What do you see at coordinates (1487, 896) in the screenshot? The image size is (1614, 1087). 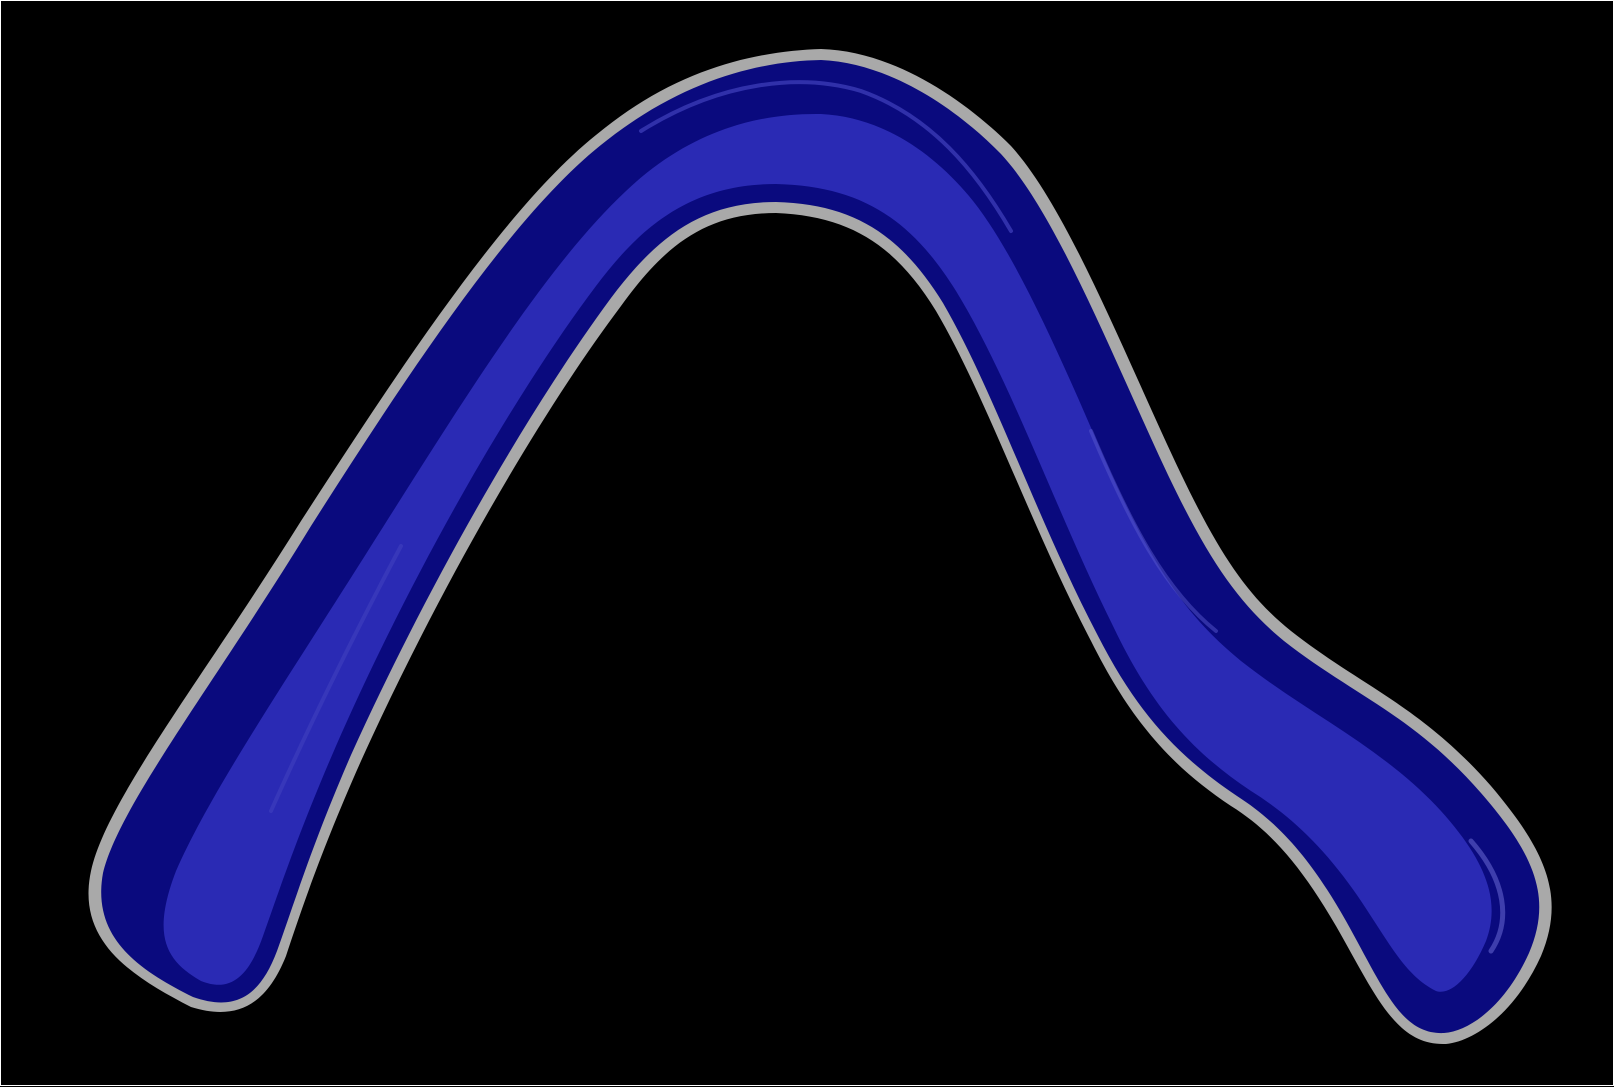 I see `boomerang-gloss-line-tip` at bounding box center [1487, 896].